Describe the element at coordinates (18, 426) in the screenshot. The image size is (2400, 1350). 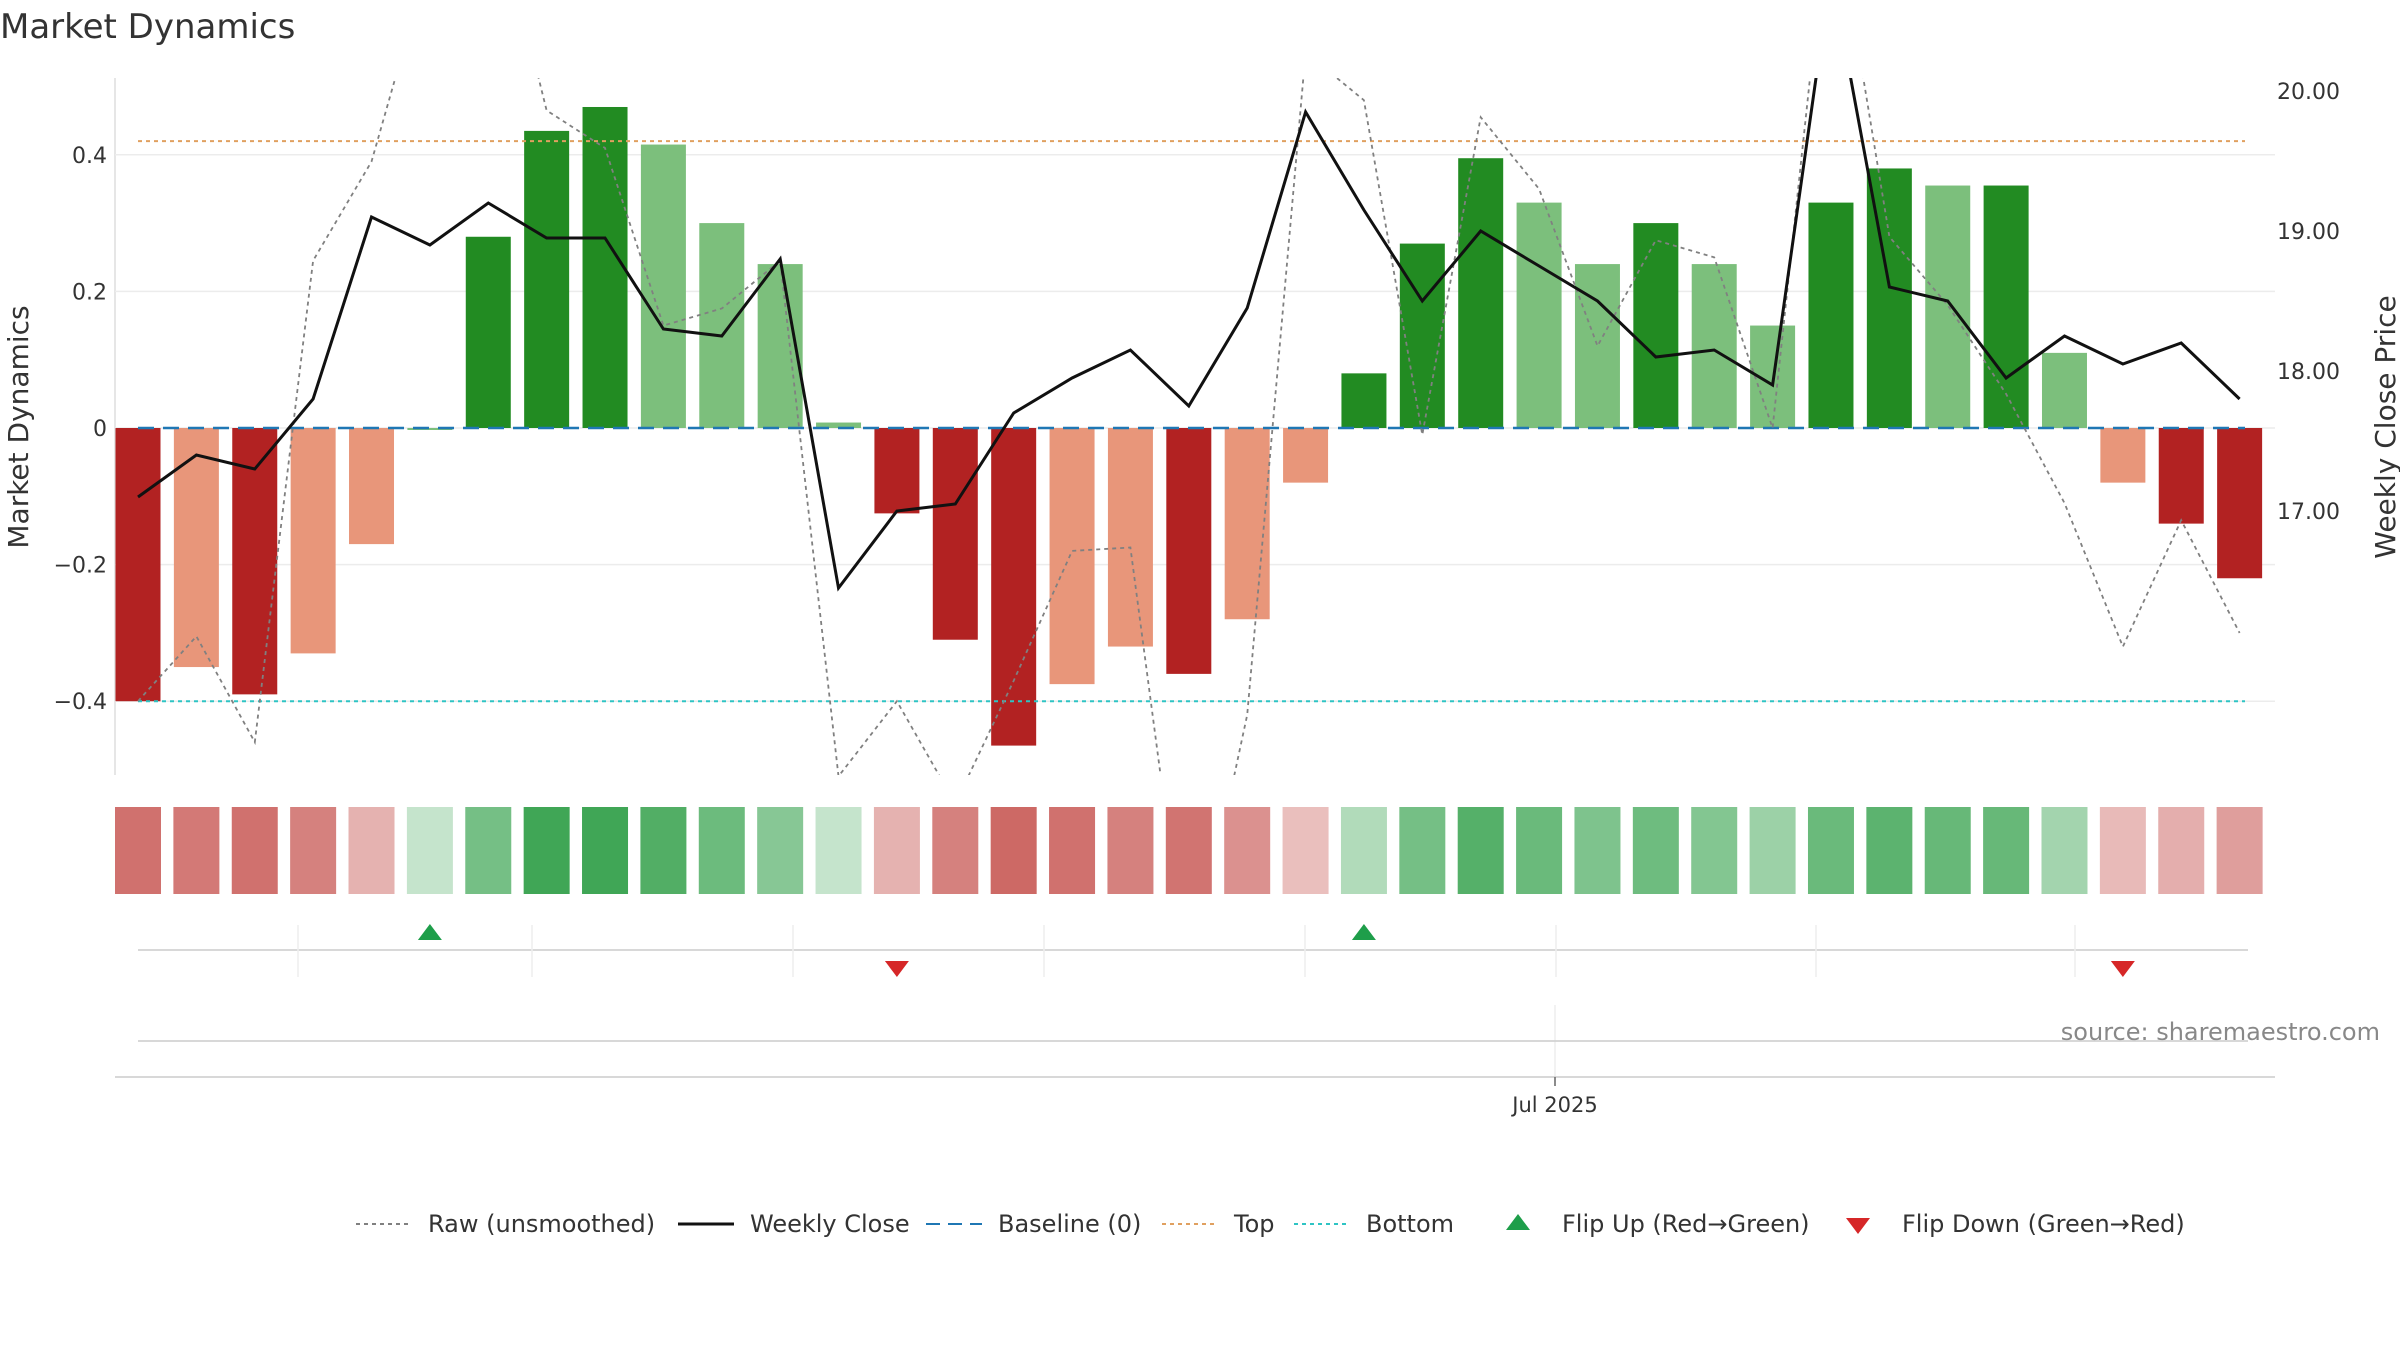
I see `y-axis-label: Market Dynamics` at that location.